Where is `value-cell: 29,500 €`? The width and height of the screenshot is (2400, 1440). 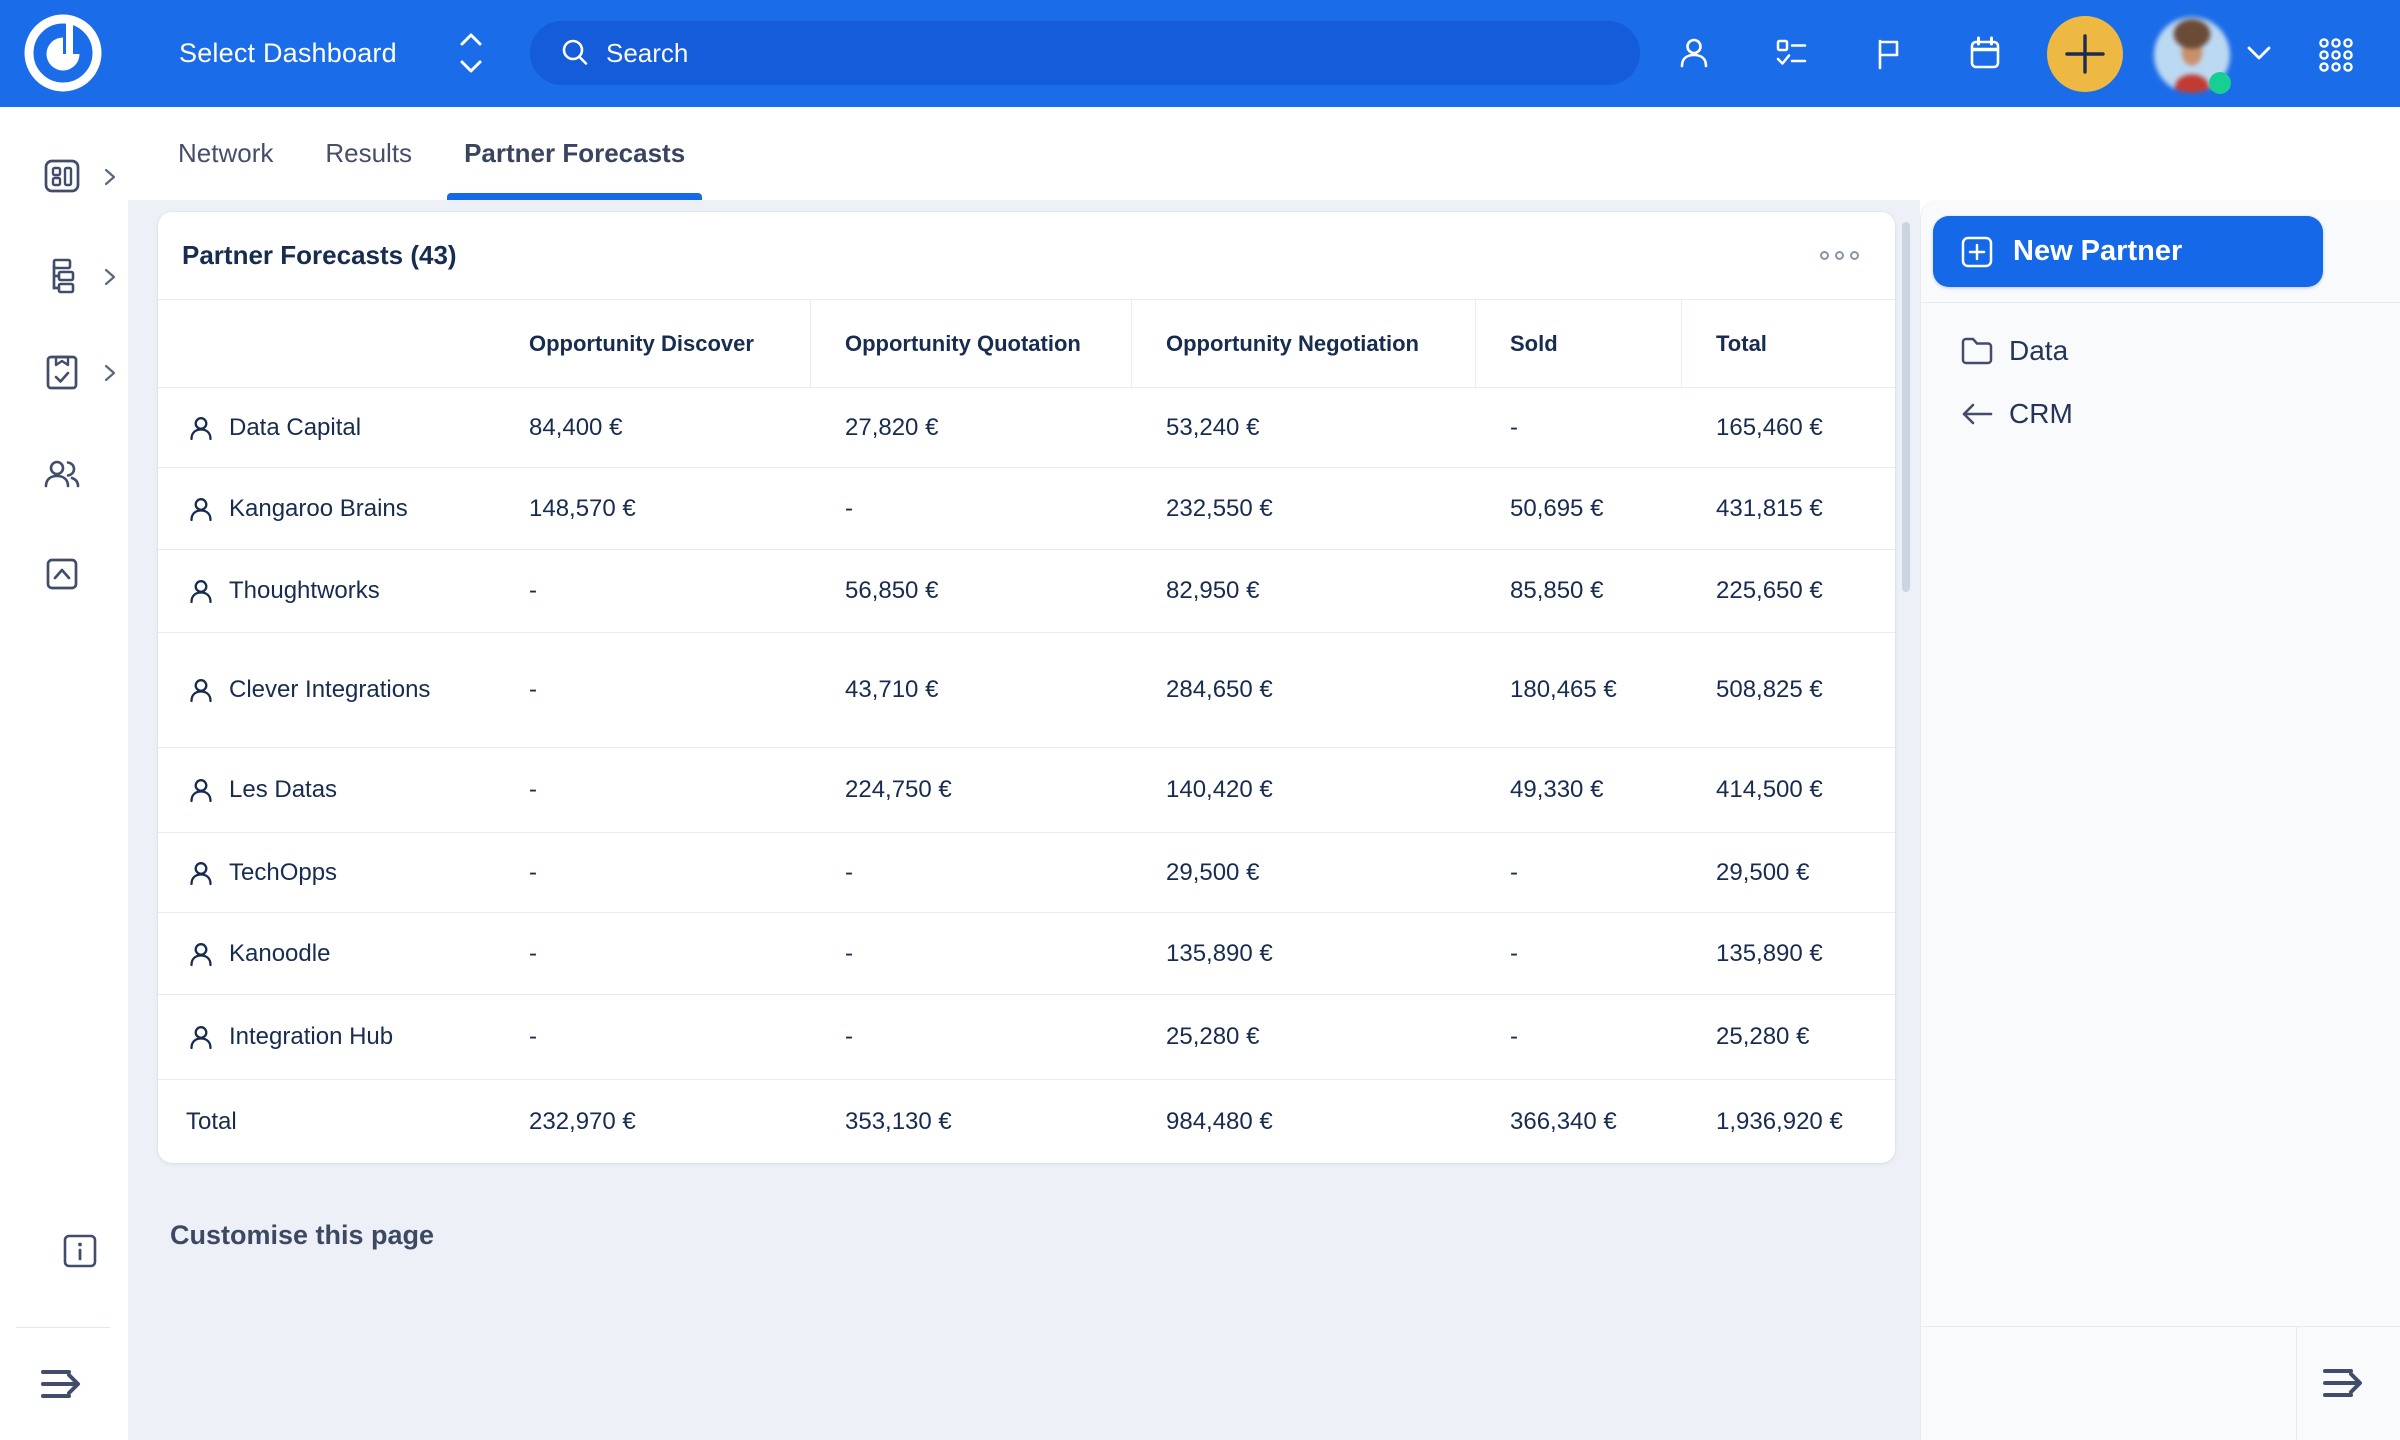
value-cell: 29,500 € is located at coordinates (1763, 872).